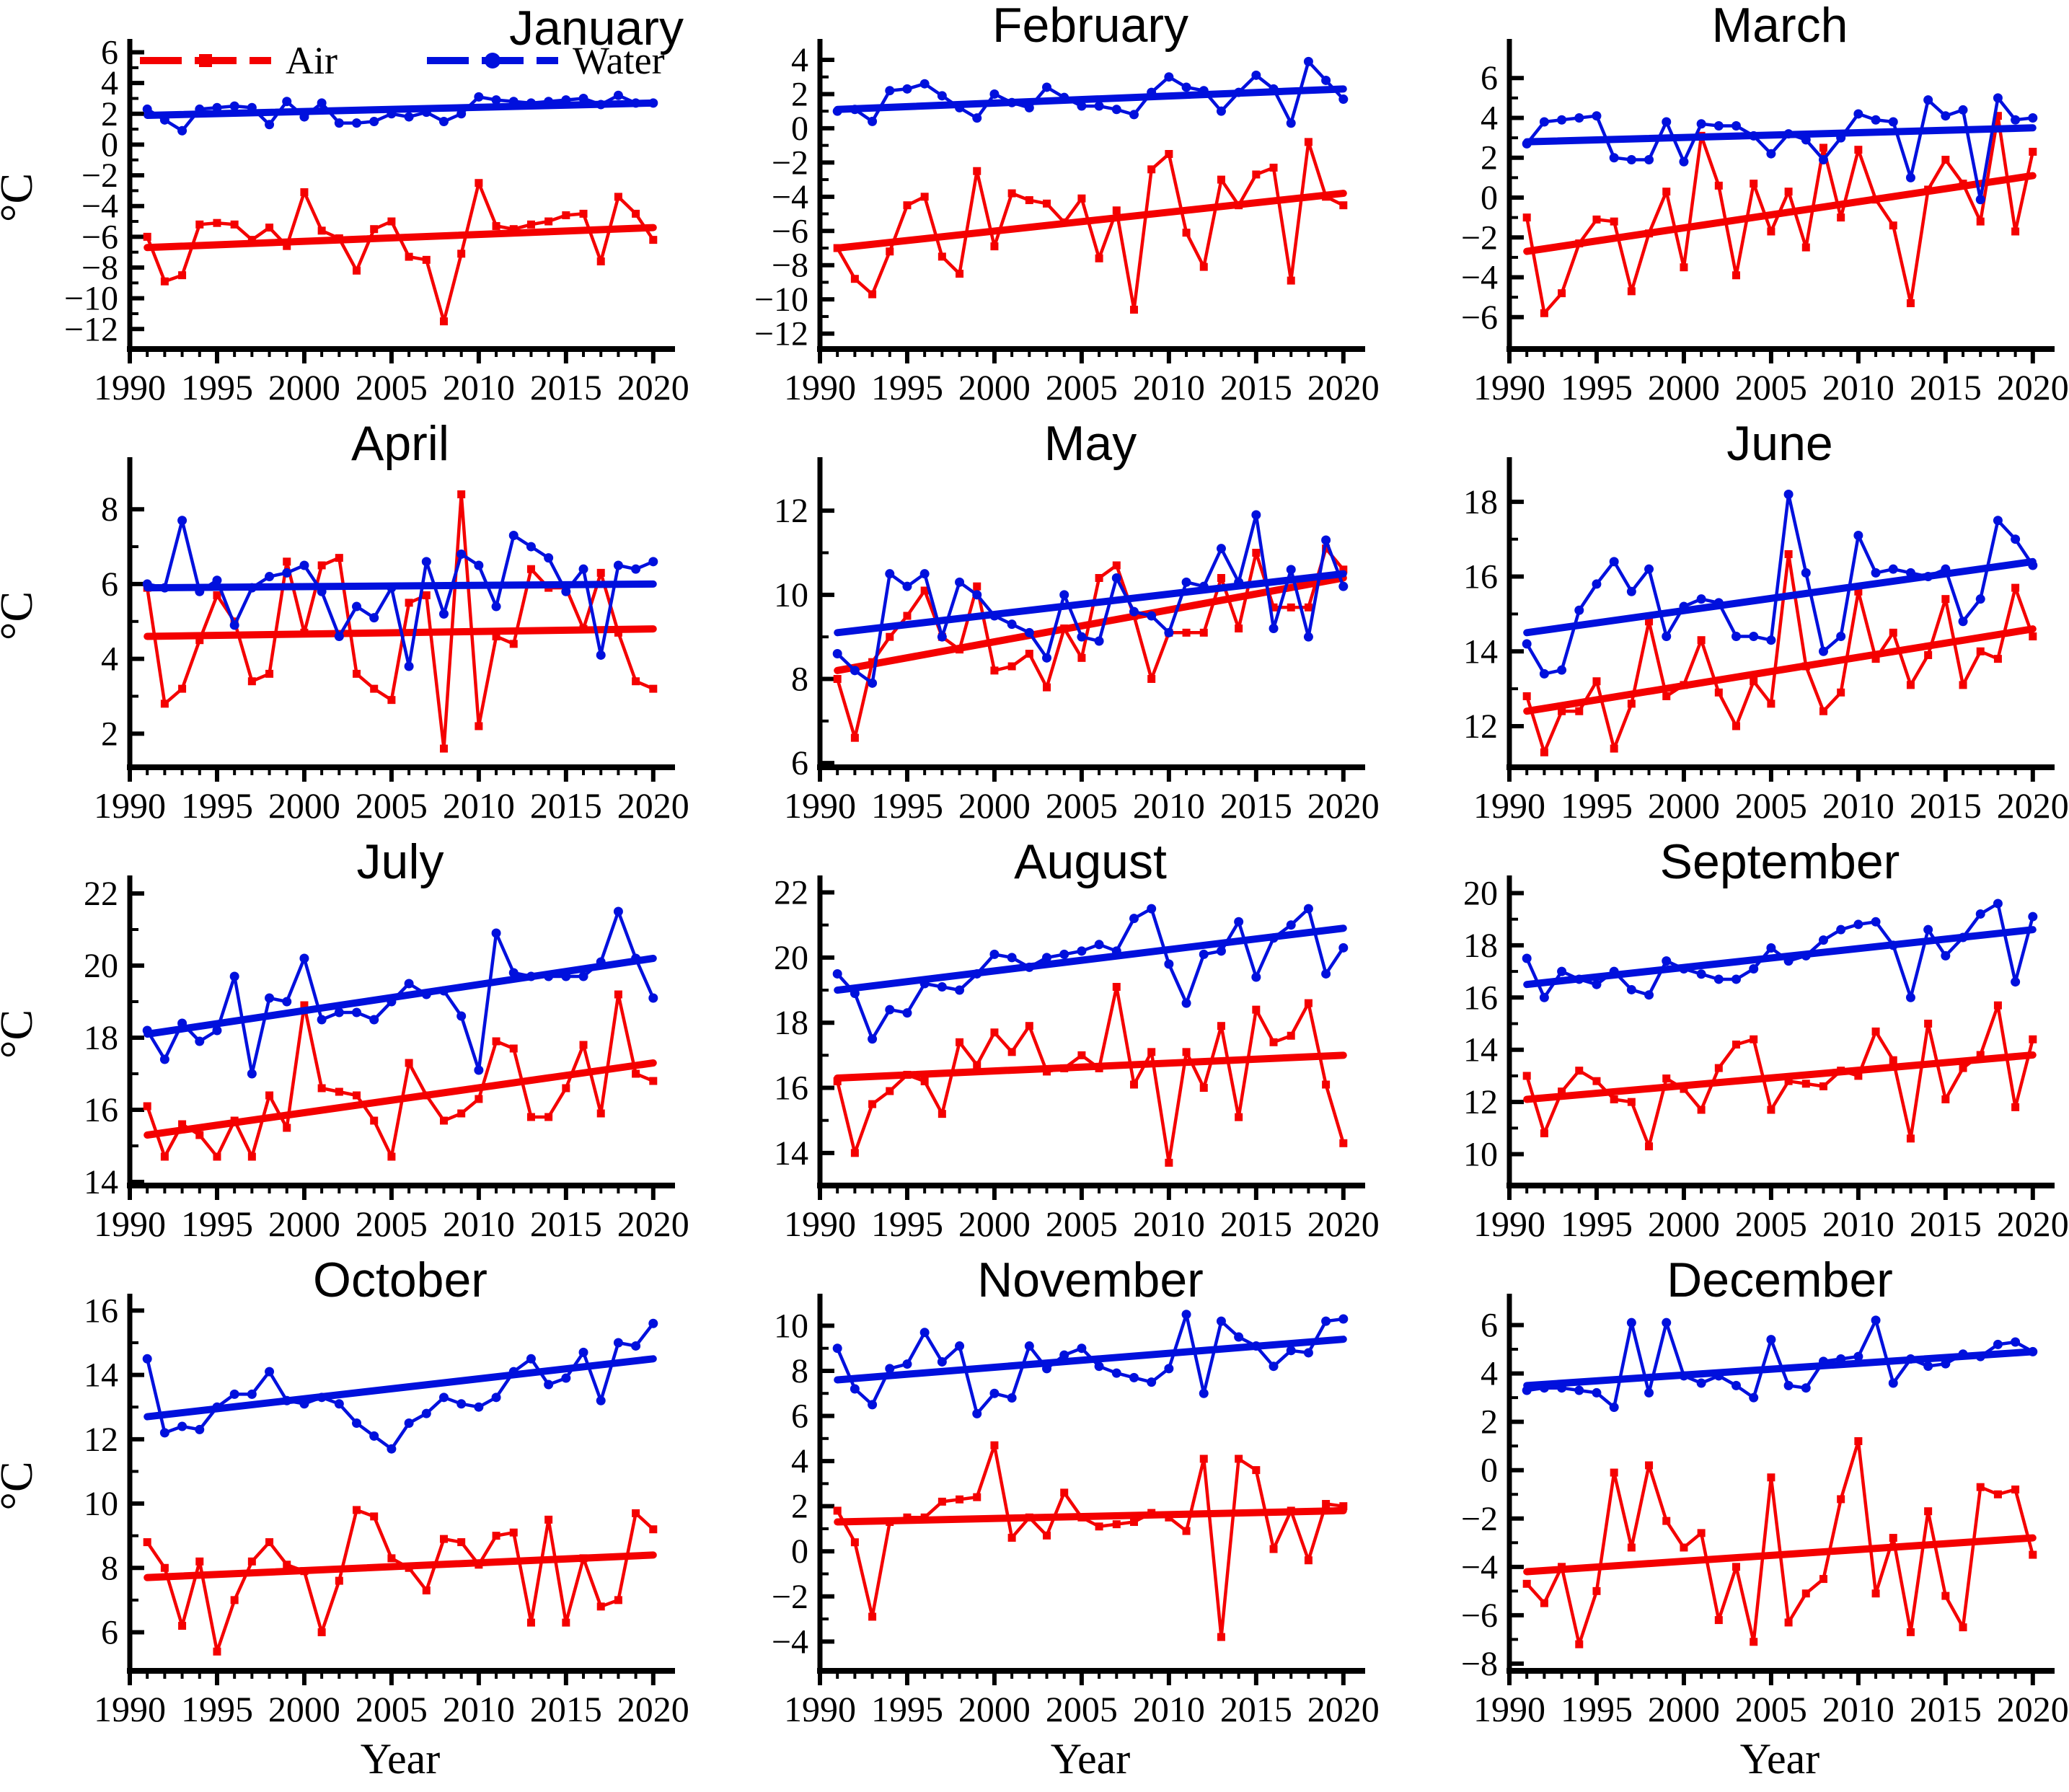 The image size is (2069, 1792). What do you see at coordinates (110, 659) in the screenshot?
I see `y-tick-label: 4` at bounding box center [110, 659].